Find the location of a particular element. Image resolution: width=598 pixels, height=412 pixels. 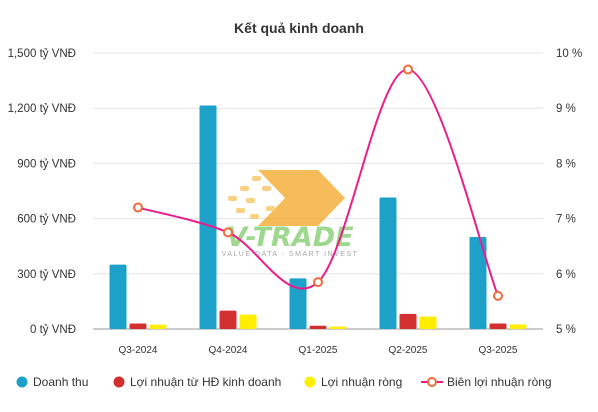

legend-item-2: Lợi nhuận từ HĐ kinh doanh is located at coordinates (197, 382).